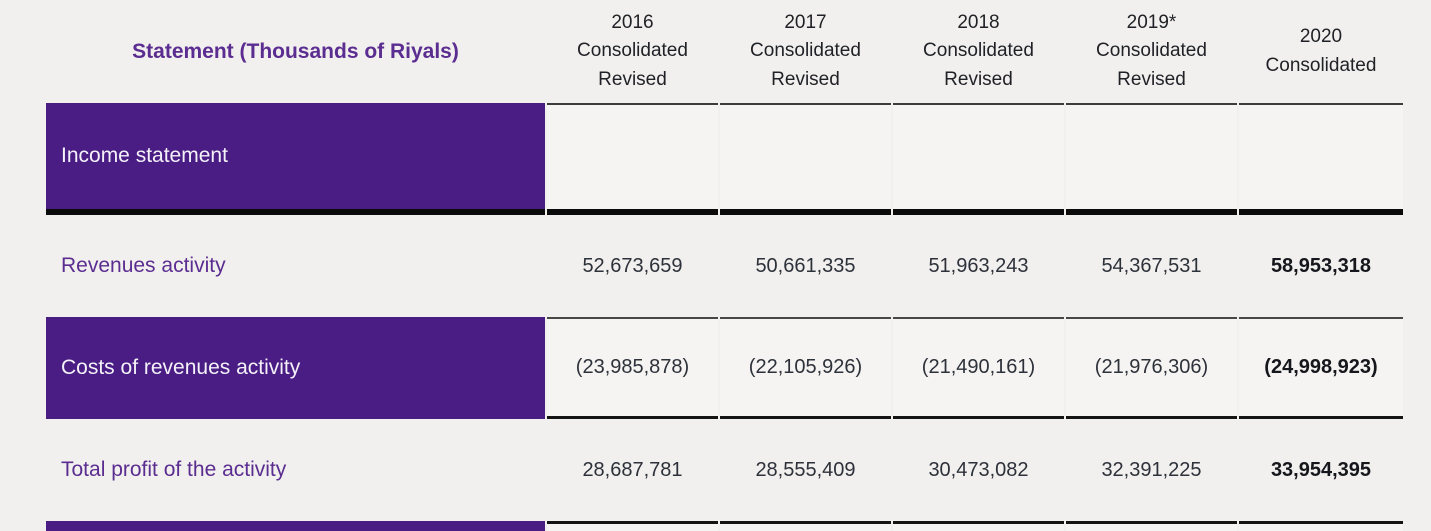  I want to click on row-partial-bottom, so click(738, 526).